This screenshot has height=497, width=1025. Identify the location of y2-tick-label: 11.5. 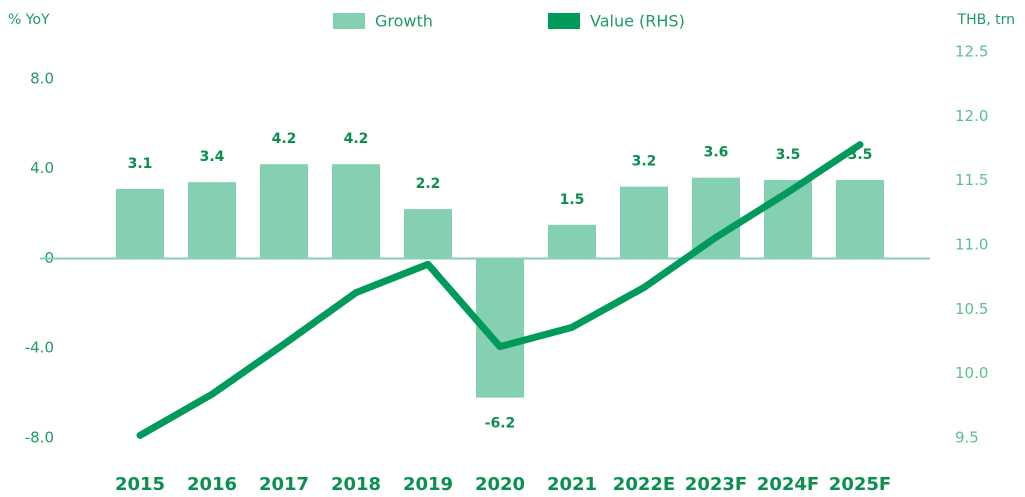
(971, 180).